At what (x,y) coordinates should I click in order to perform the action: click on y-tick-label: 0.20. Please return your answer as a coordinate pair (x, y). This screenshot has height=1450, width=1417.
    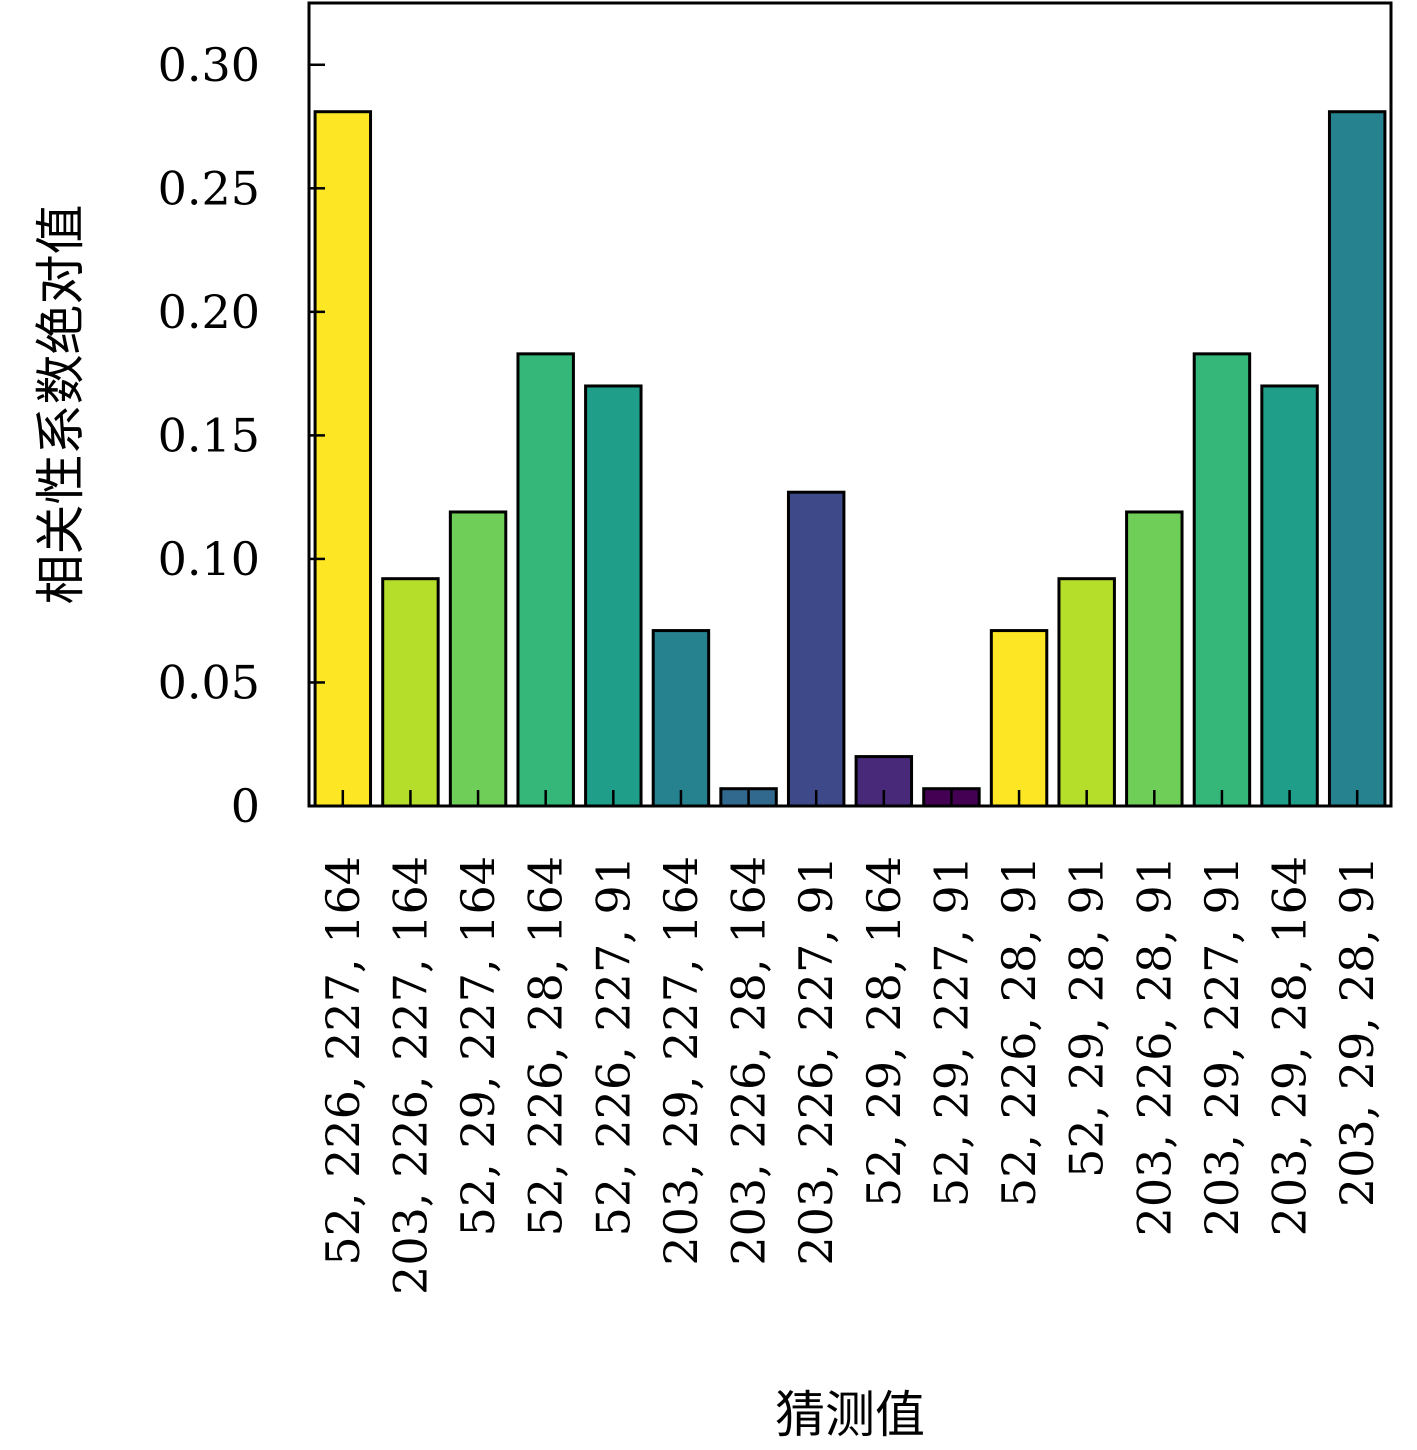
    Looking at the image, I should click on (209, 312).